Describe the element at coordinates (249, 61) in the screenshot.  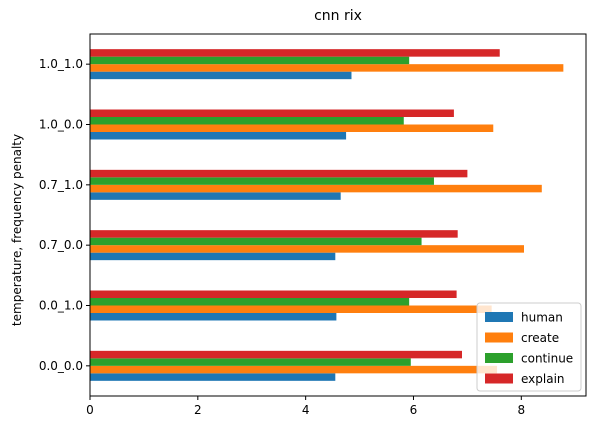
I see `bar-continue-1.0_1.0` at that location.